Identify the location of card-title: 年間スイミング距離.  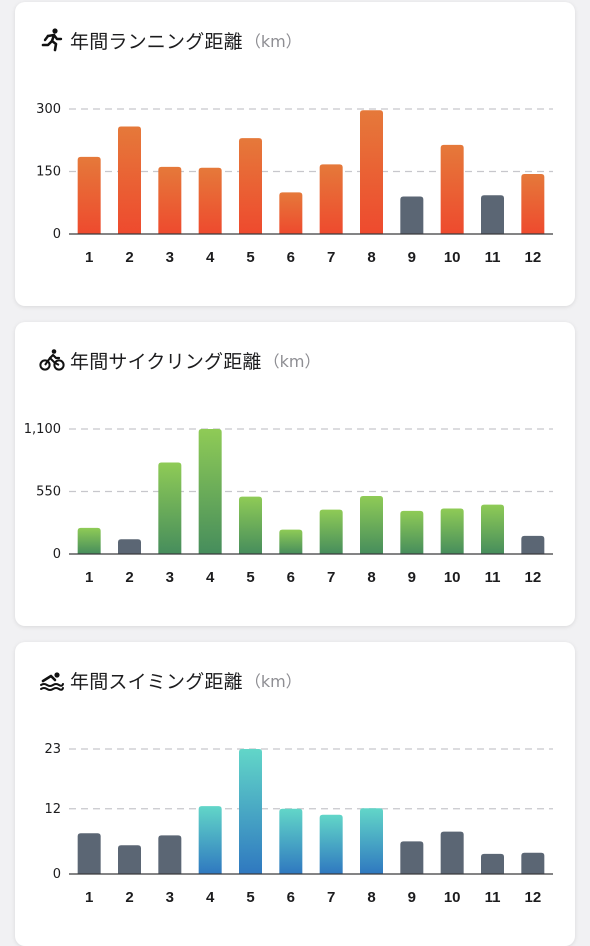
(156, 681).